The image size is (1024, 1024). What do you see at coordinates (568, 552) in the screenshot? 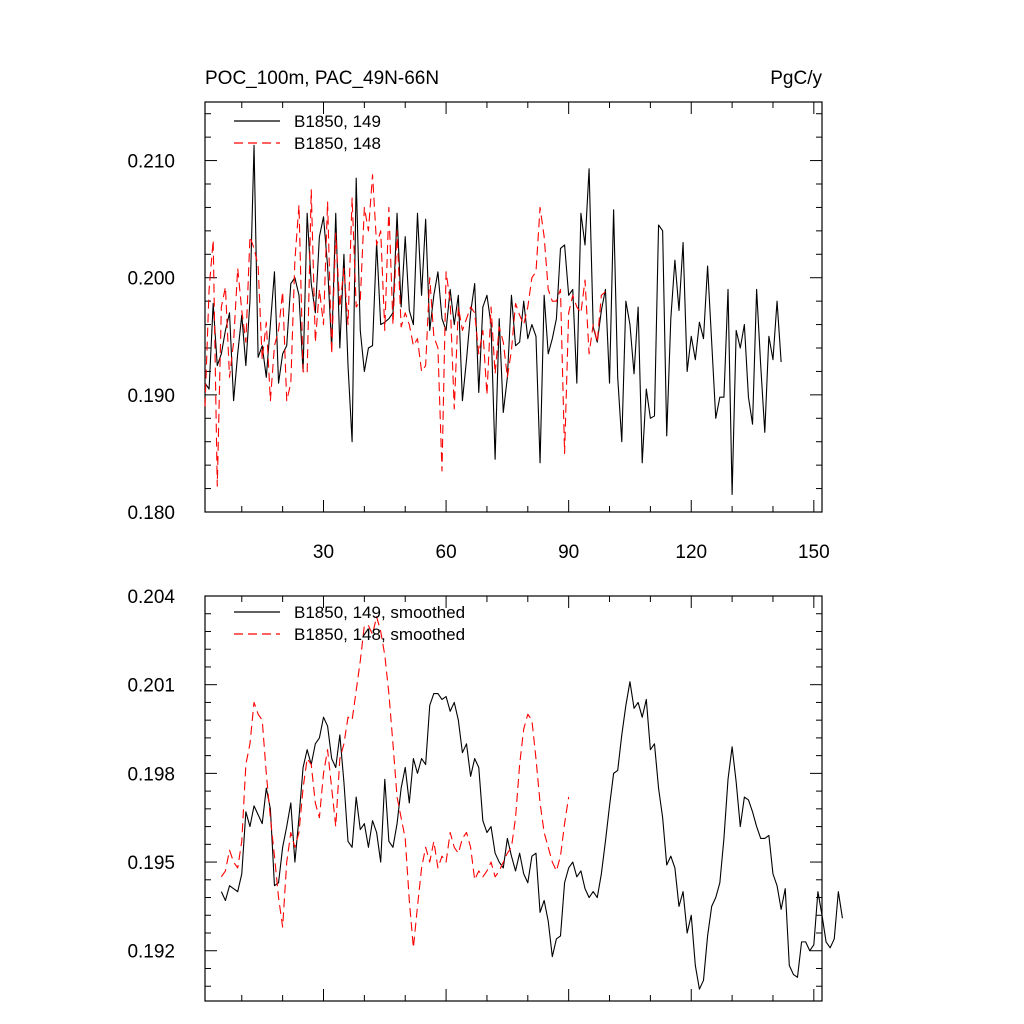
I see `top-x-tick-label: 90` at bounding box center [568, 552].